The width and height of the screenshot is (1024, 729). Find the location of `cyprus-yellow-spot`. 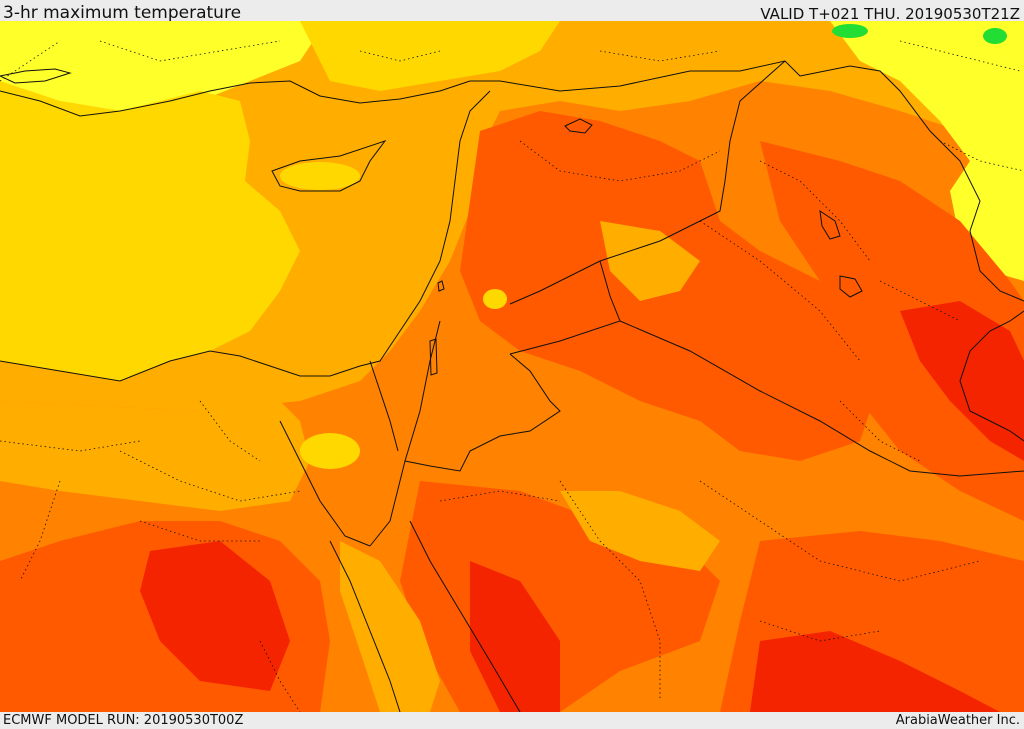

cyprus-yellow-spot is located at coordinates (320, 176).